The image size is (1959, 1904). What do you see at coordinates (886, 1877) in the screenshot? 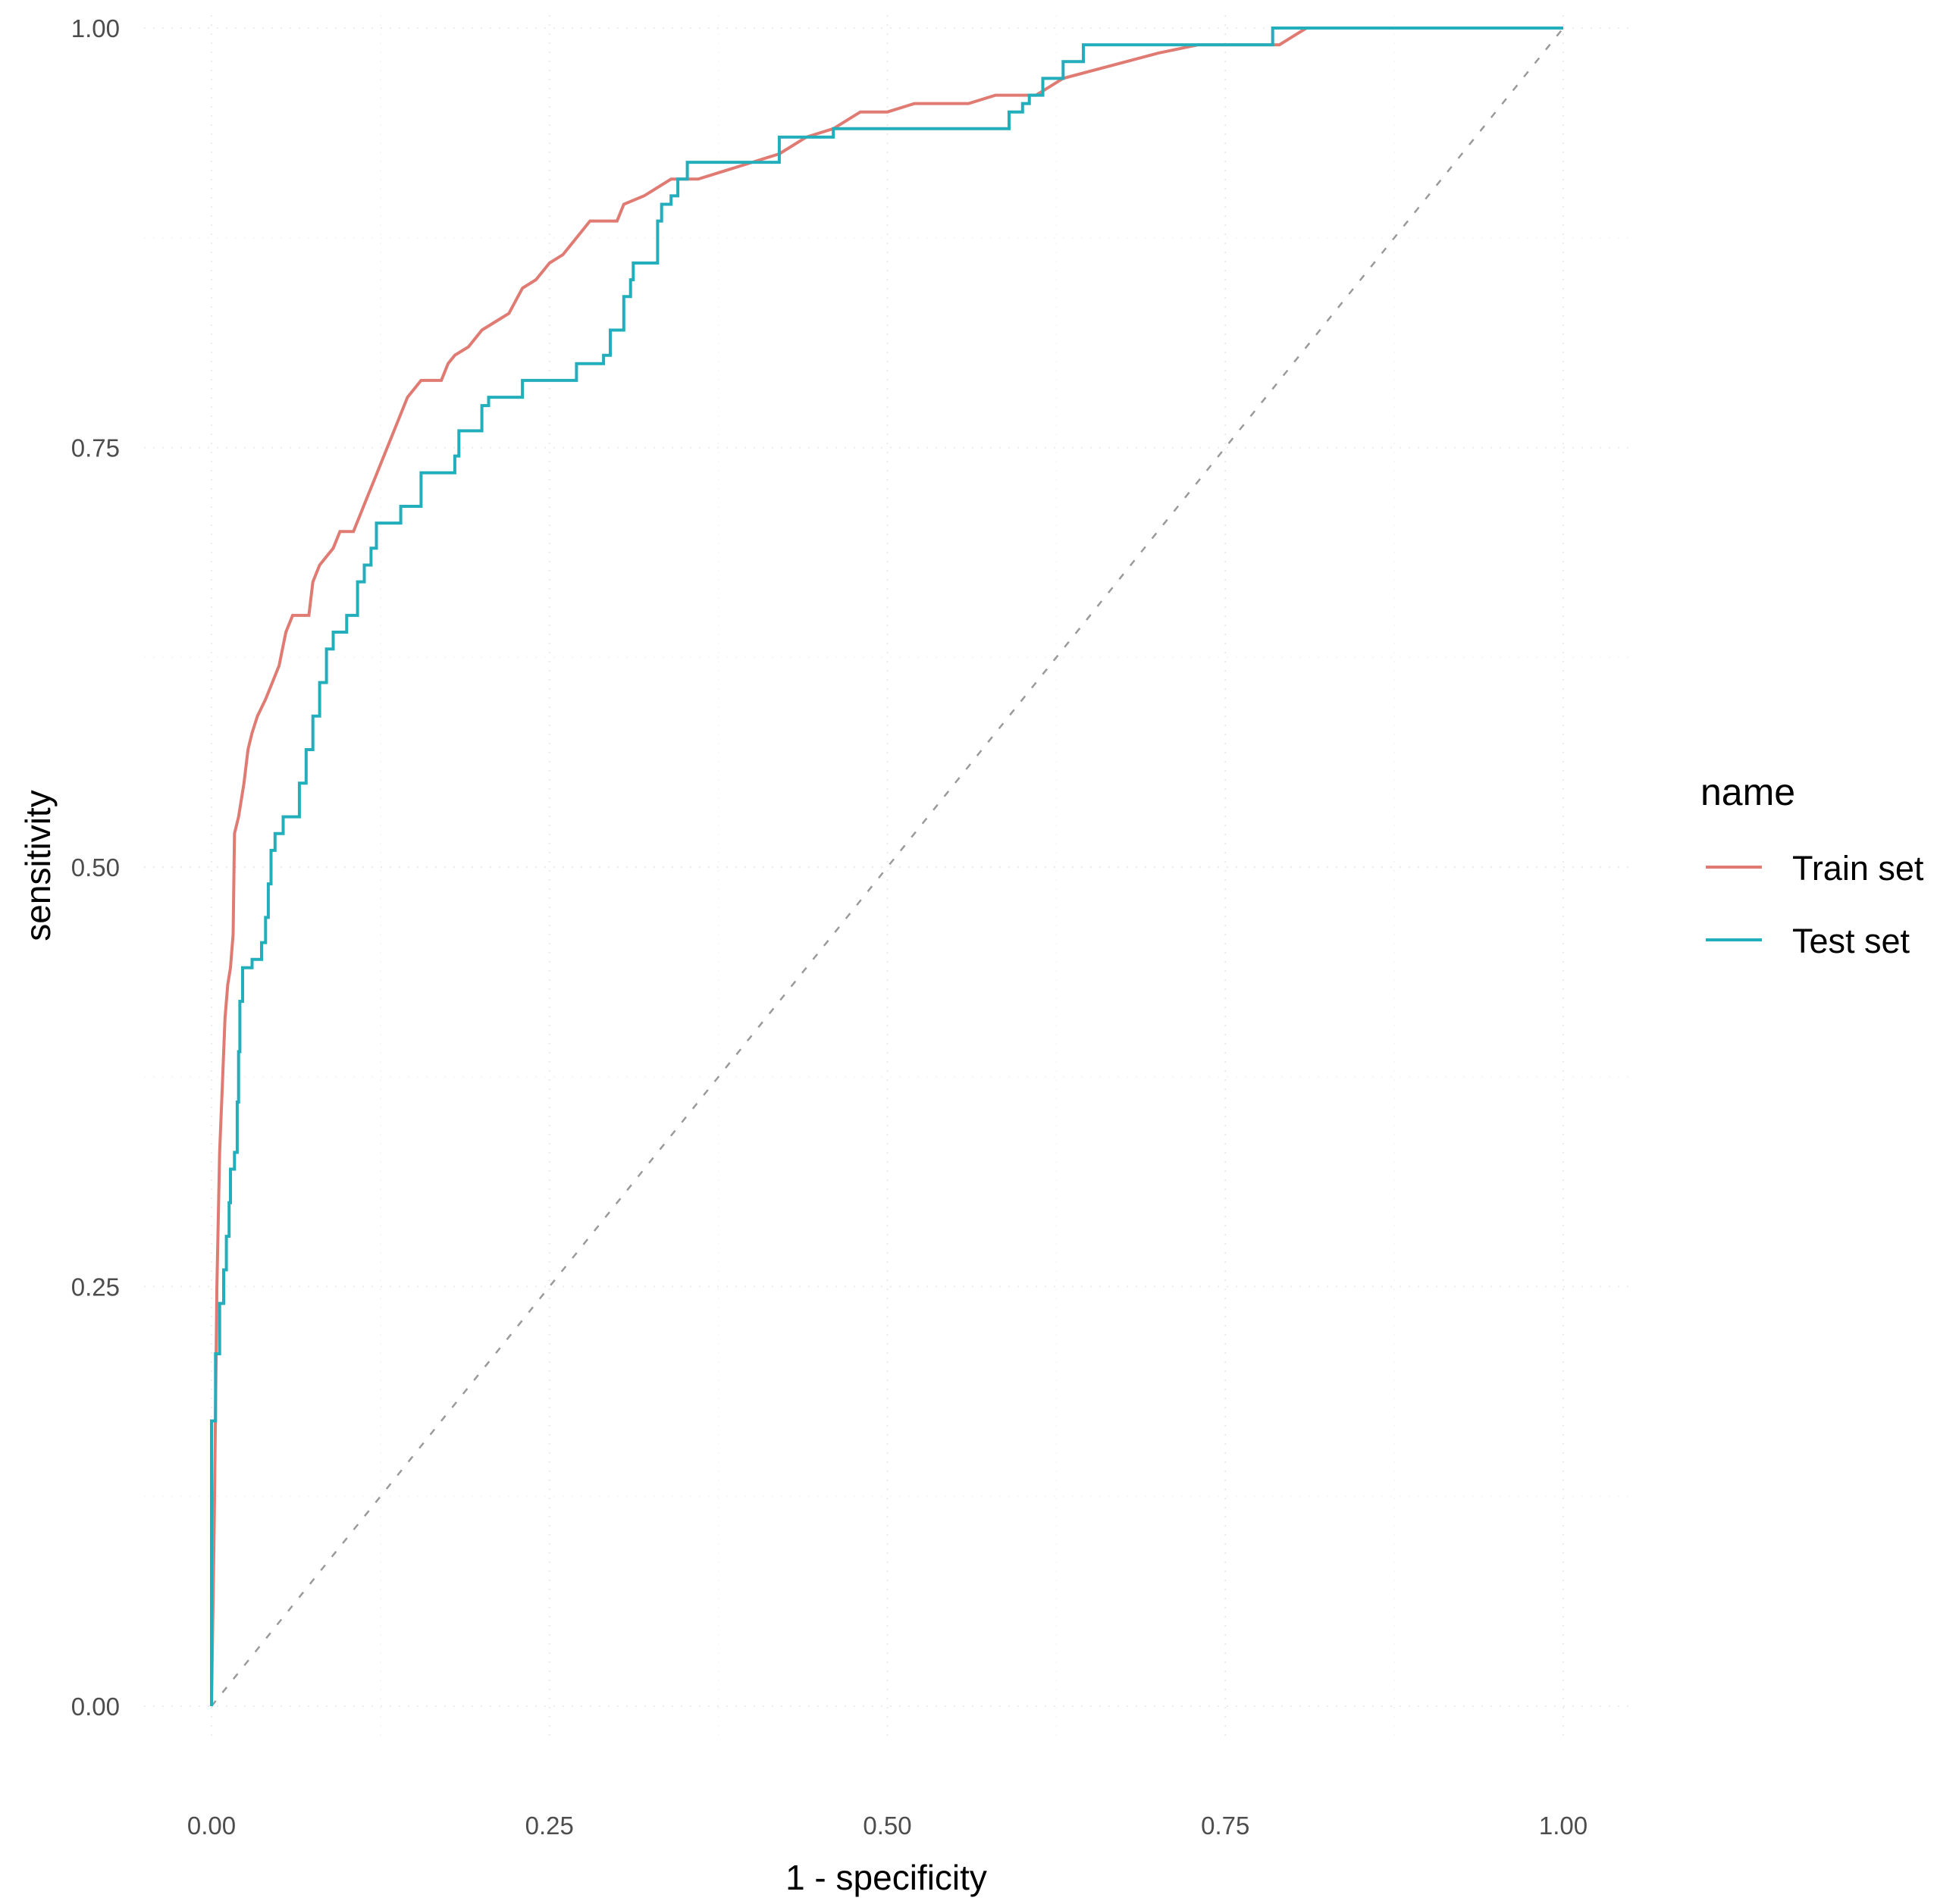
I see `x-axis-title: 1 - specificity` at bounding box center [886, 1877].